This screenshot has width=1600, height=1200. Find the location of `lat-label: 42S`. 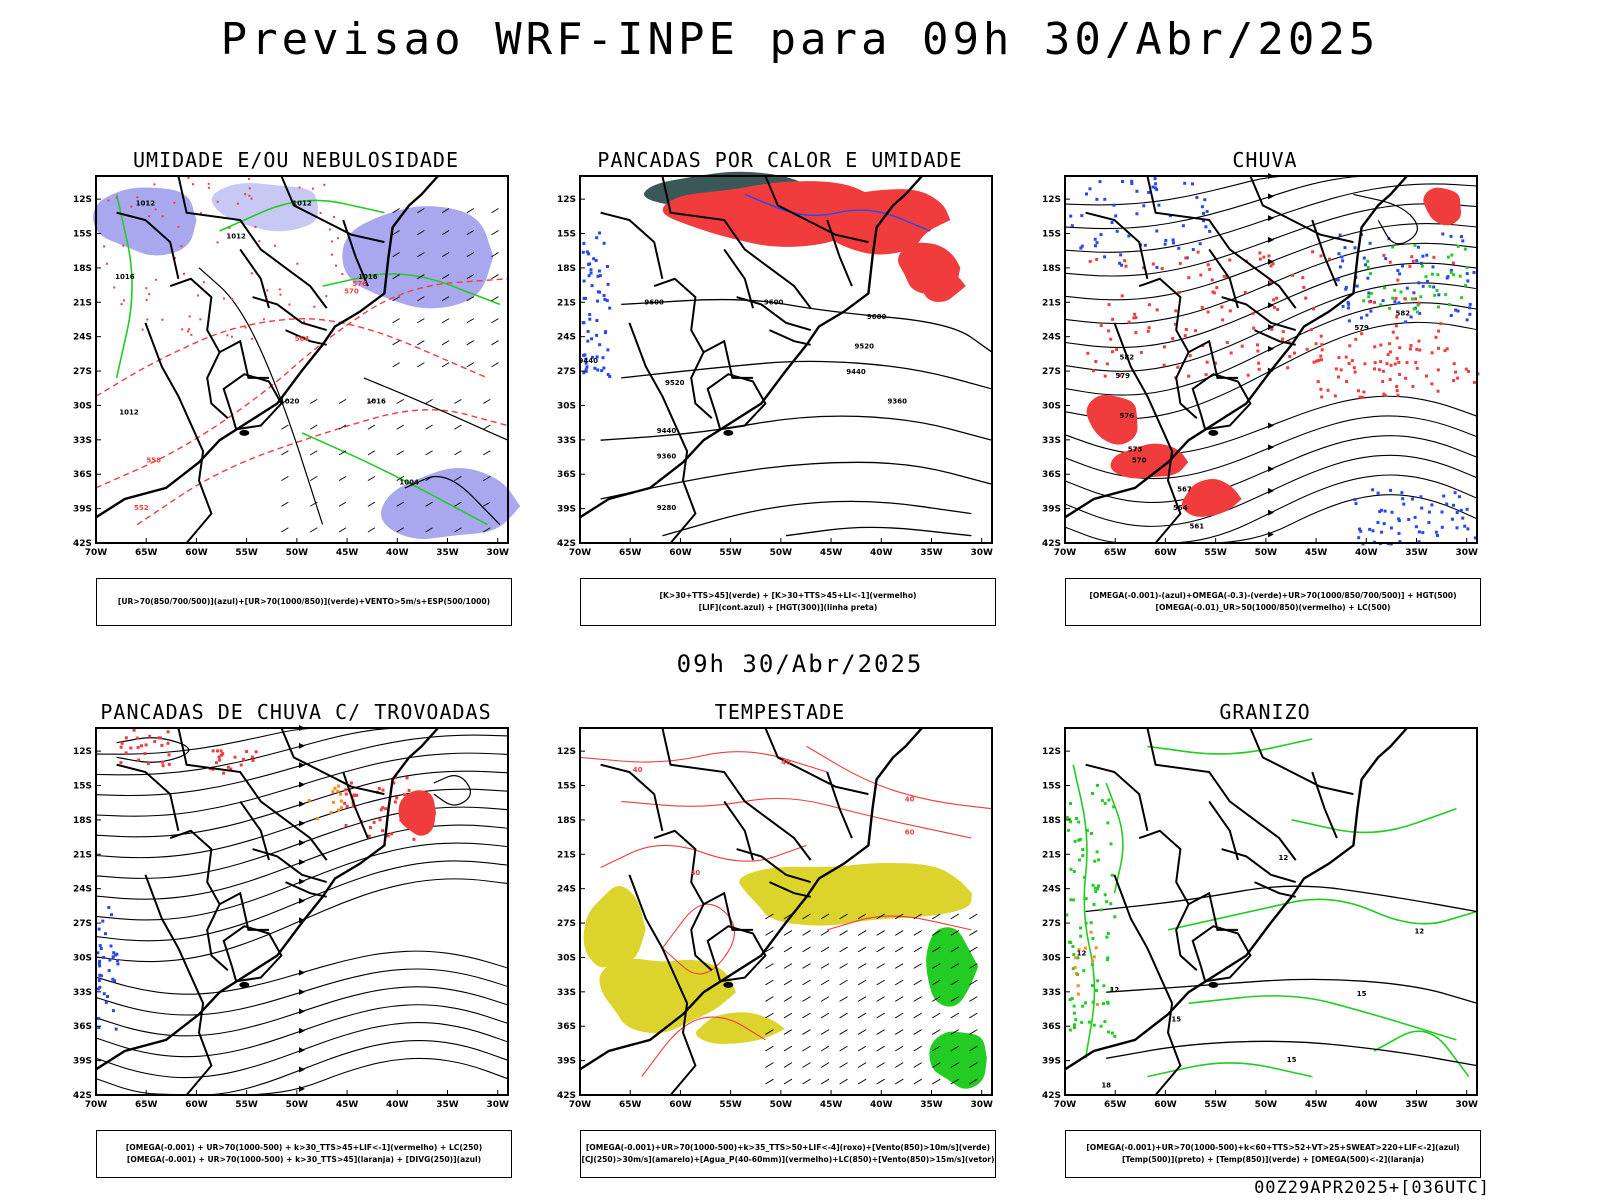

lat-label: 42S is located at coordinates (82, 1096).